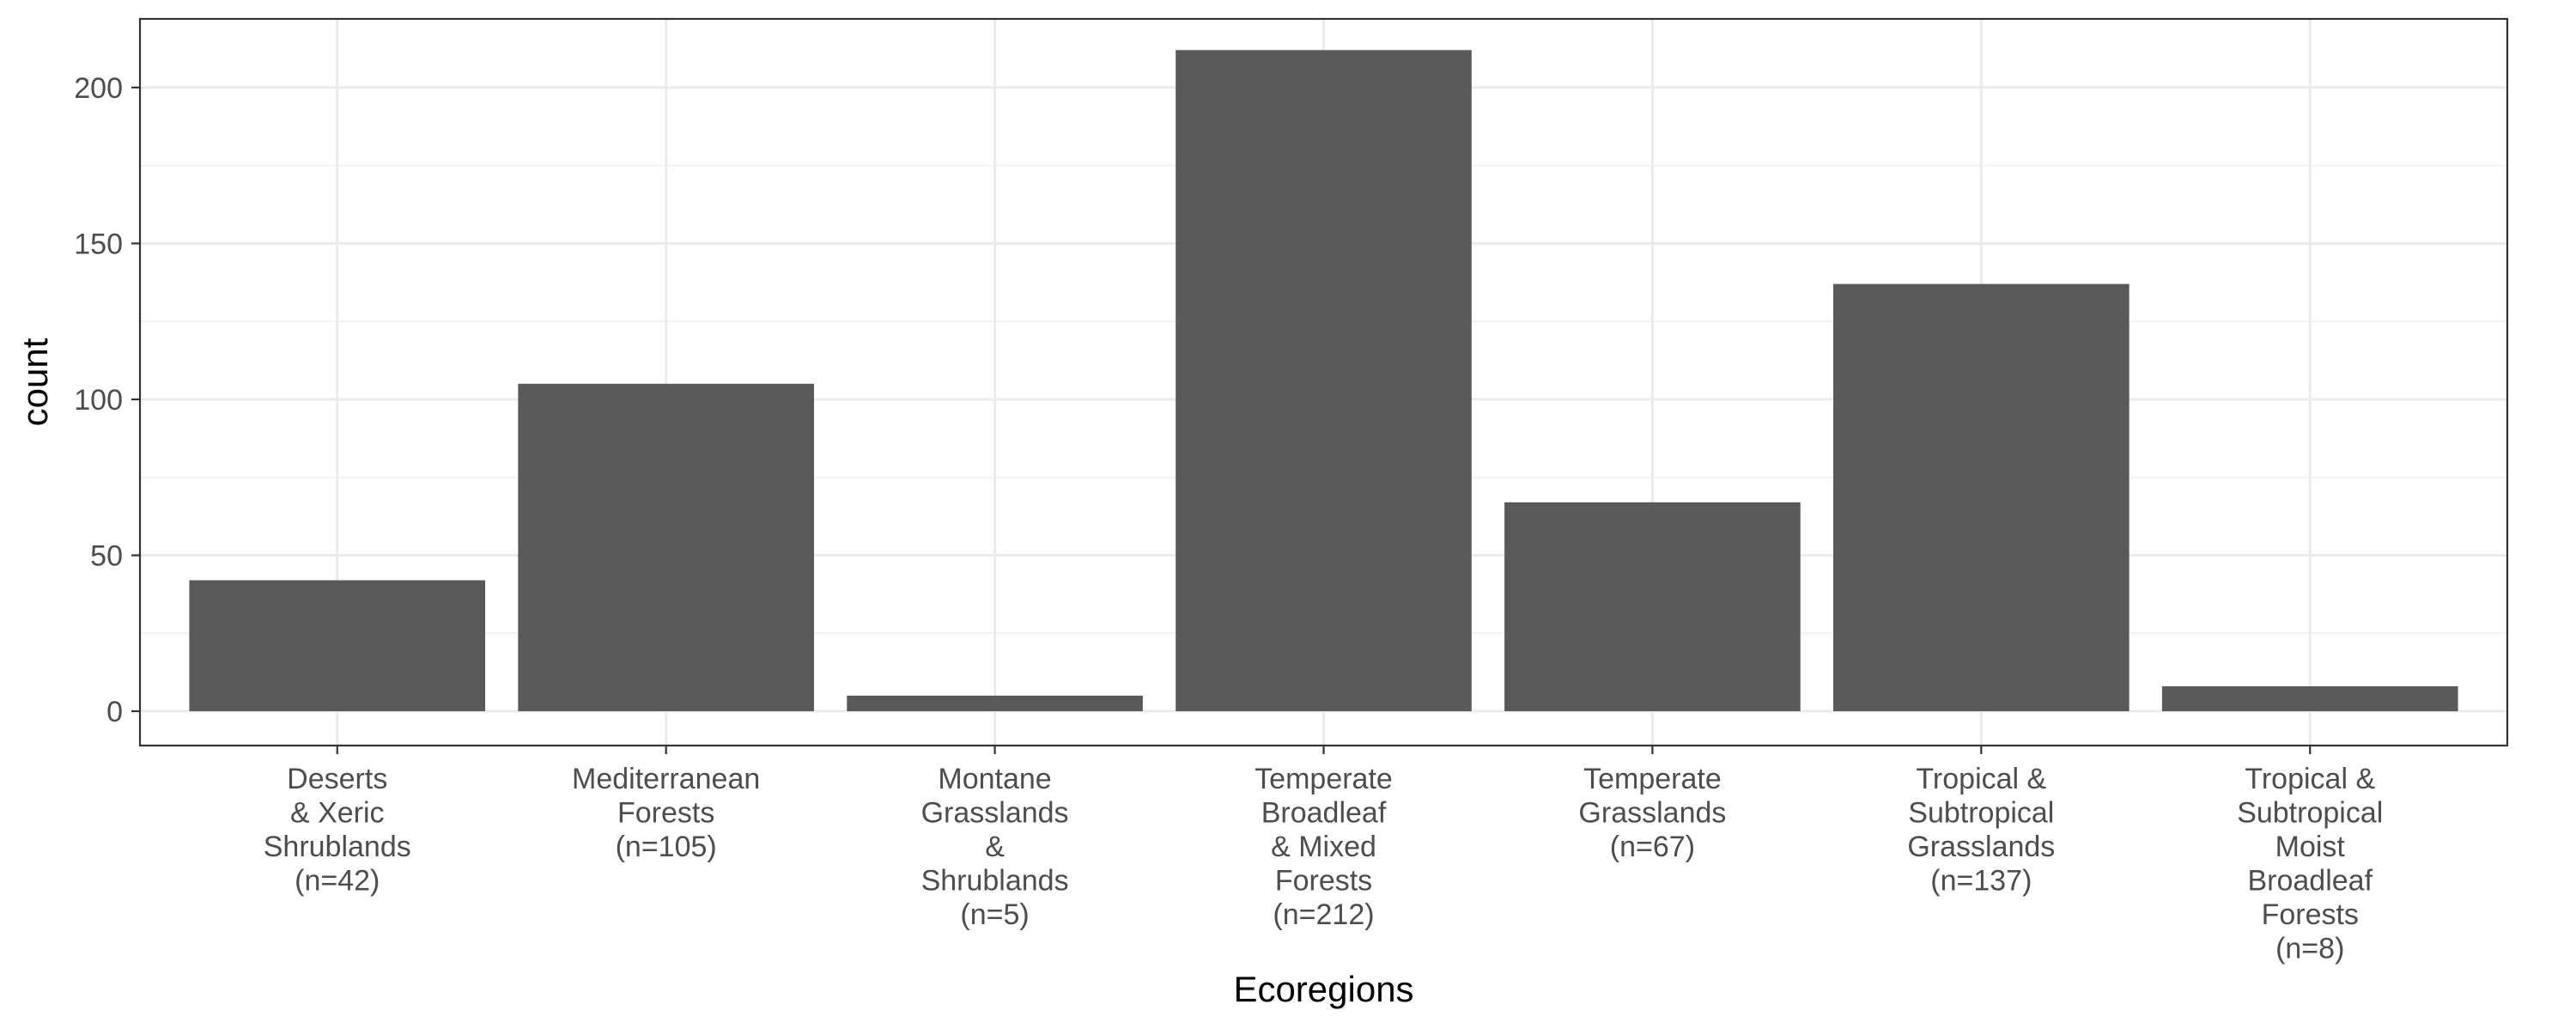 The height and width of the screenshot is (1035, 2576). I want to click on y-axis: 0 50 100 150 200, so click(107, 400).